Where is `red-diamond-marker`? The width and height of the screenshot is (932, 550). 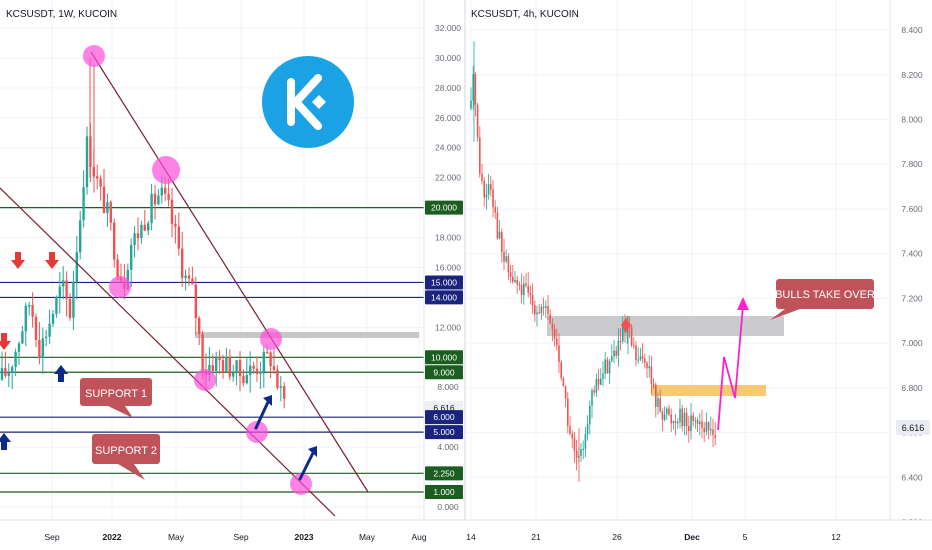
red-diamond-marker is located at coordinates (626, 325).